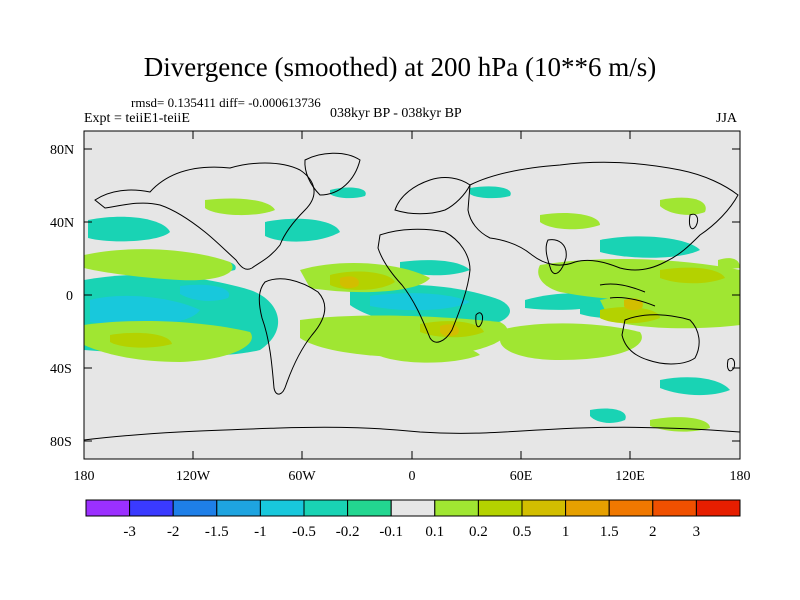  I want to click on experiment-label: Expt = teiiE1-teiiE, so click(137, 118).